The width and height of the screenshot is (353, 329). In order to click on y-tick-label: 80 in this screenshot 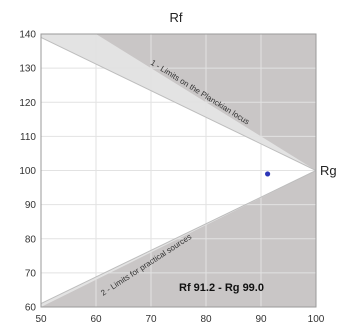, I will do `click(31, 239)`.